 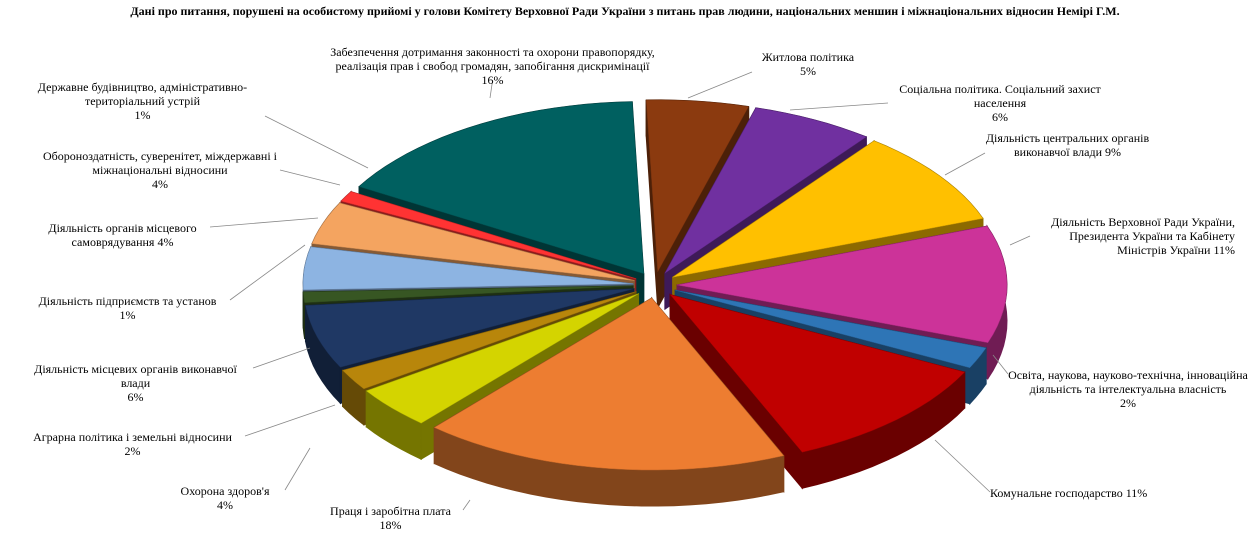 I want to click on data-label: Аграрна політика і земельні відносини 2%, so click(x=132, y=444).